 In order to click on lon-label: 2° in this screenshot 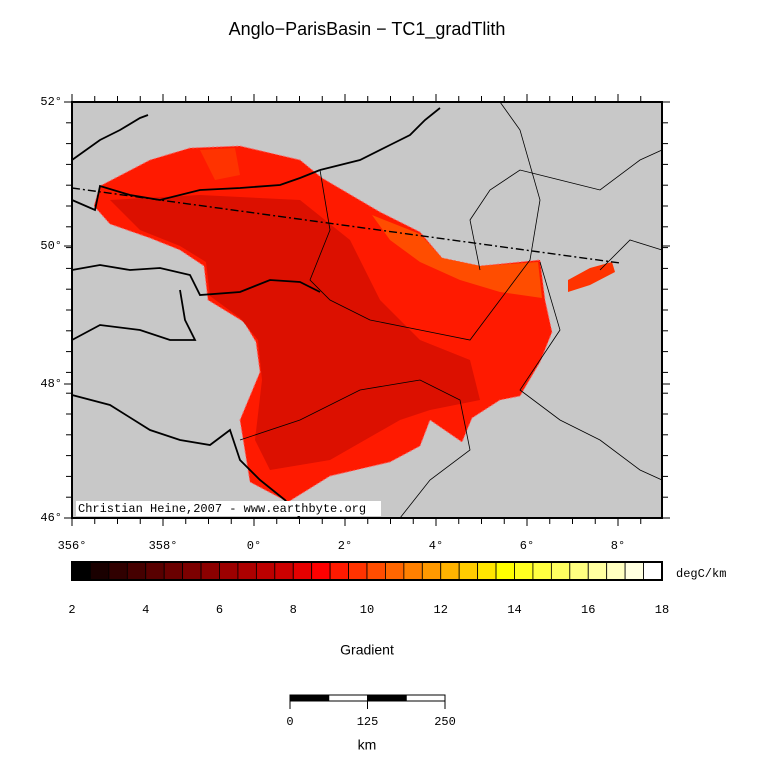, I will do `click(345, 546)`.